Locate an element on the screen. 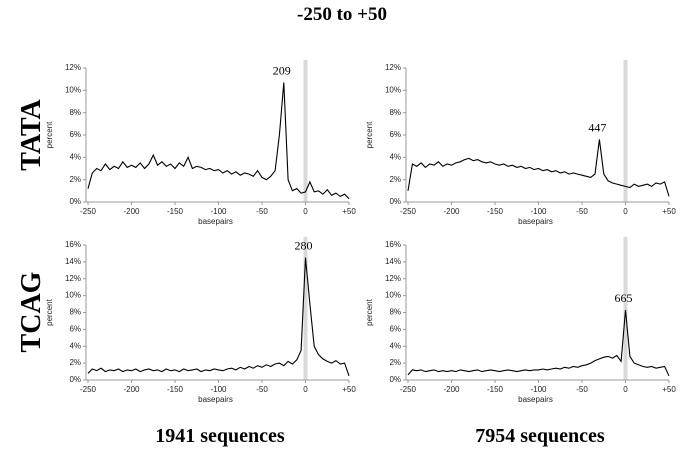 The height and width of the screenshot is (452, 685). annotation: 447 is located at coordinates (597, 127).